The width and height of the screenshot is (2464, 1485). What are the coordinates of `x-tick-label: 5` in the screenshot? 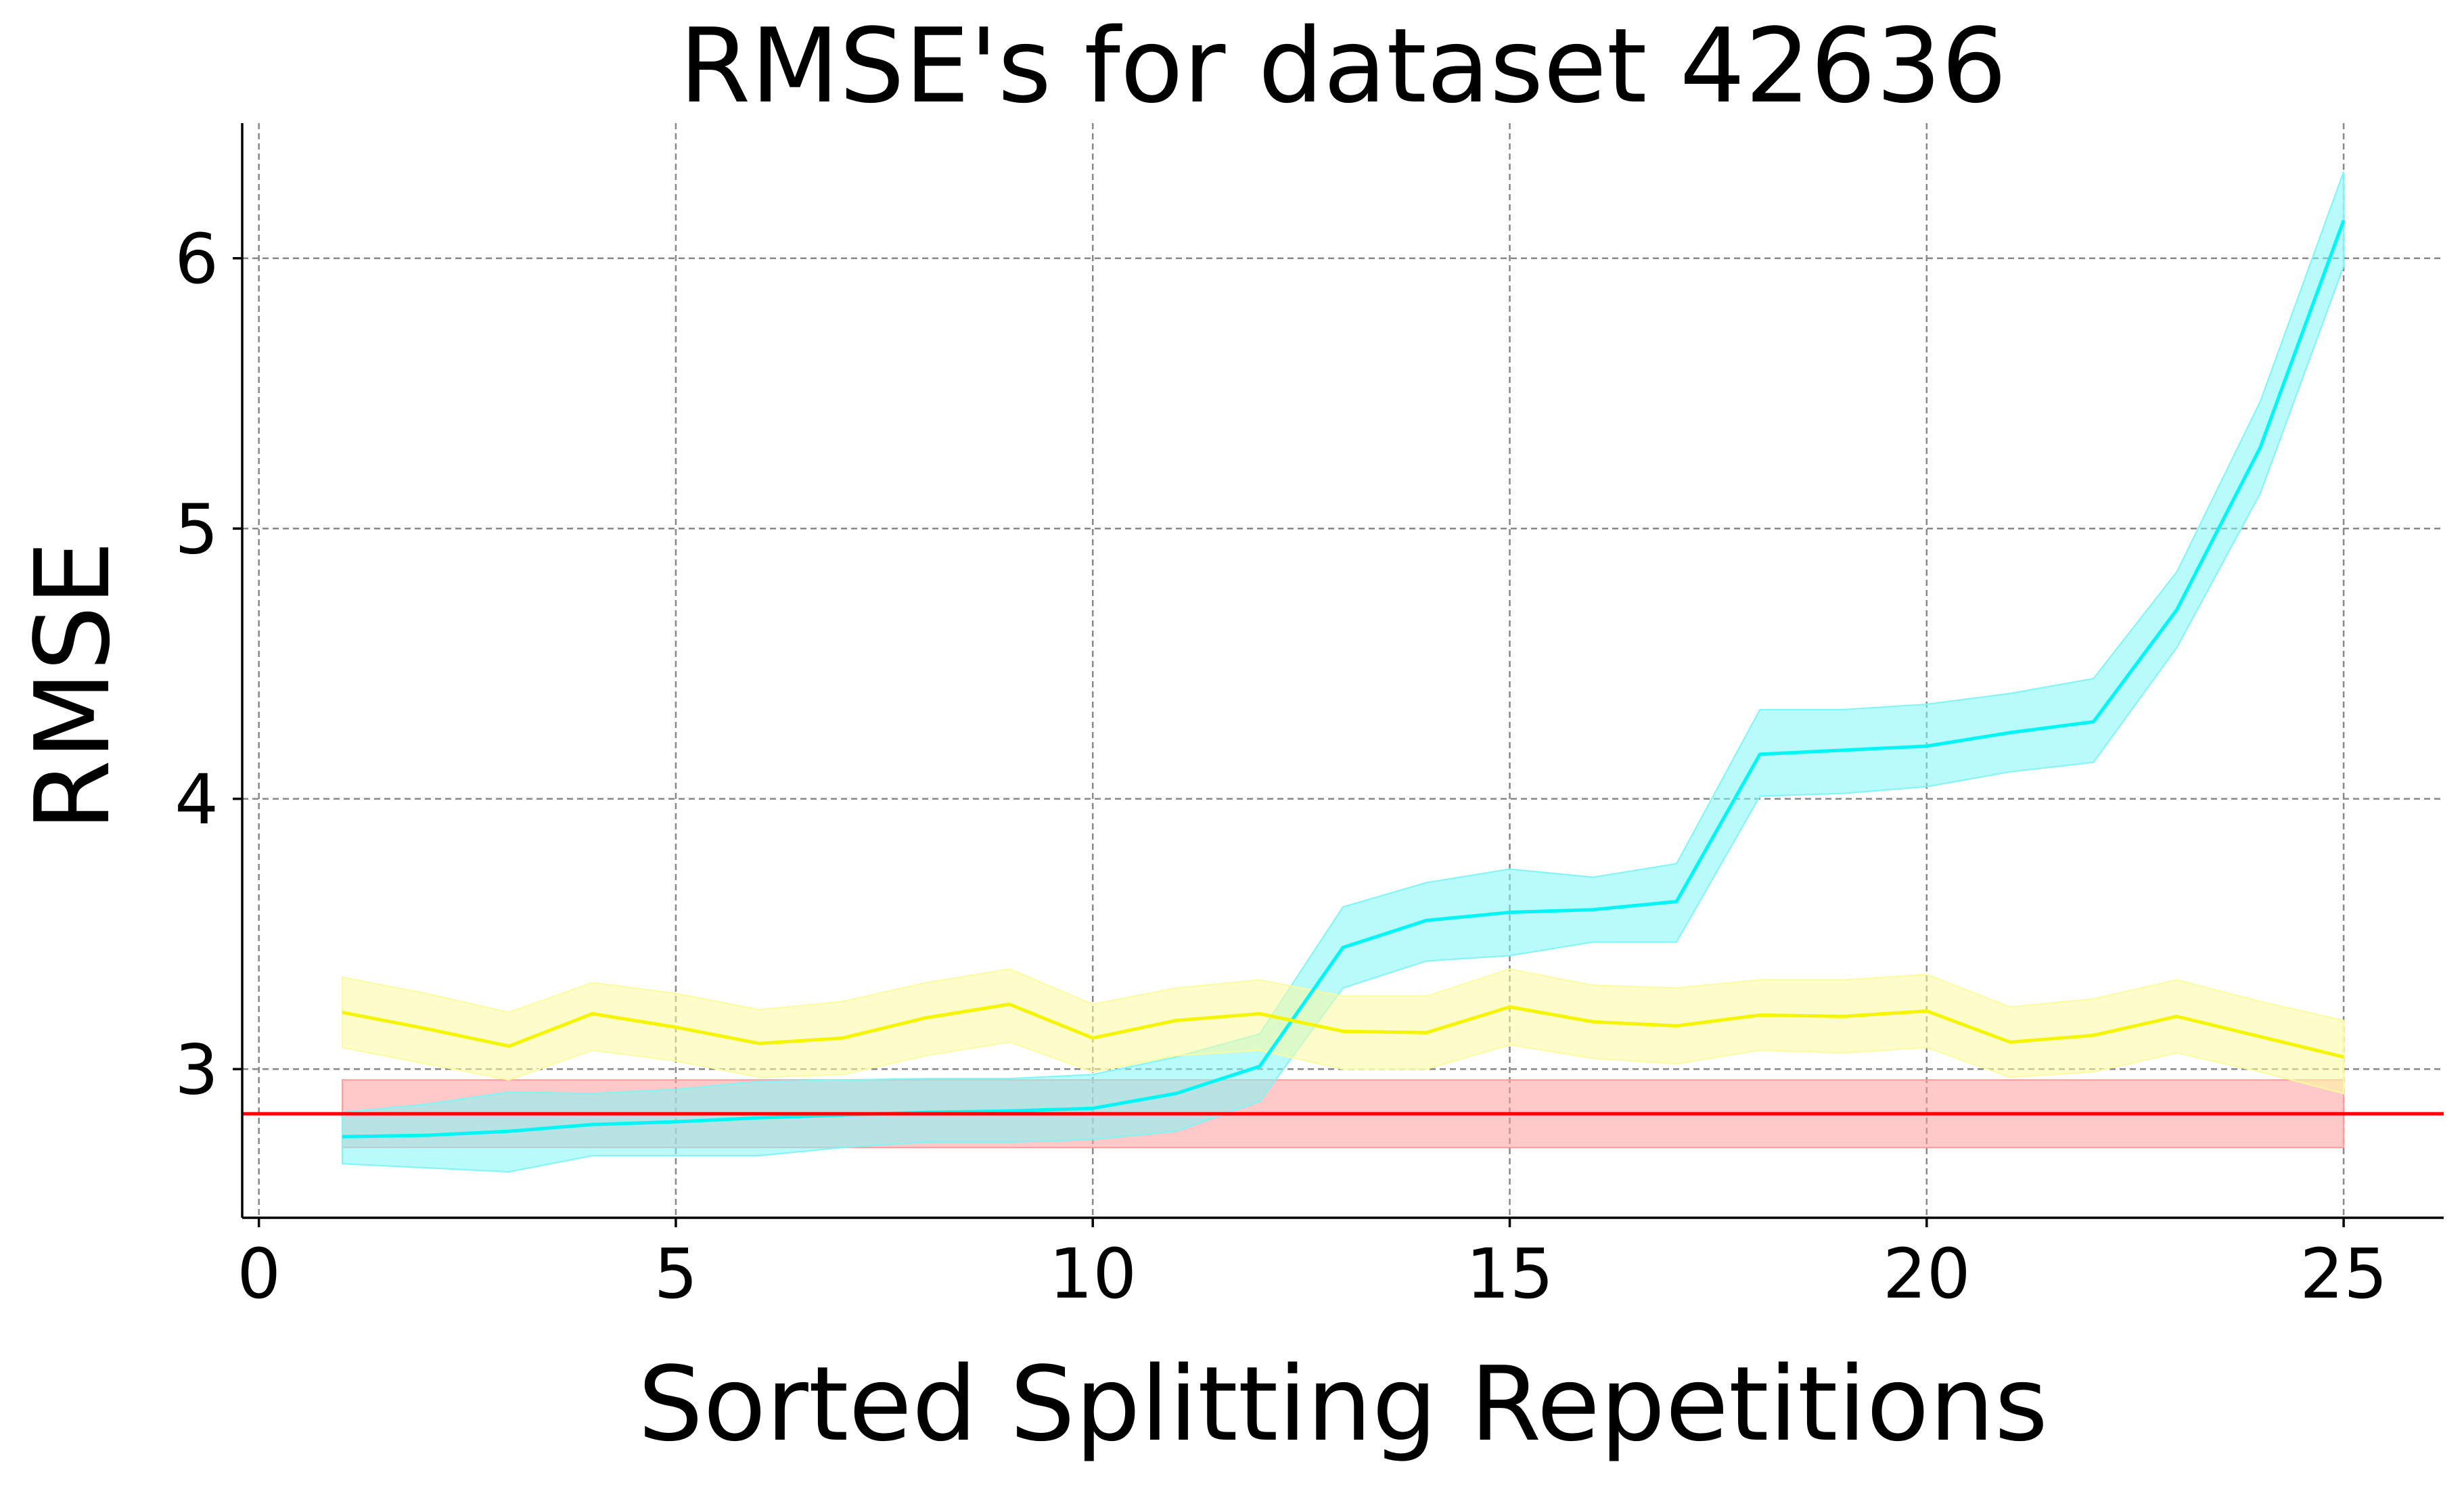 It's located at (676, 1274).